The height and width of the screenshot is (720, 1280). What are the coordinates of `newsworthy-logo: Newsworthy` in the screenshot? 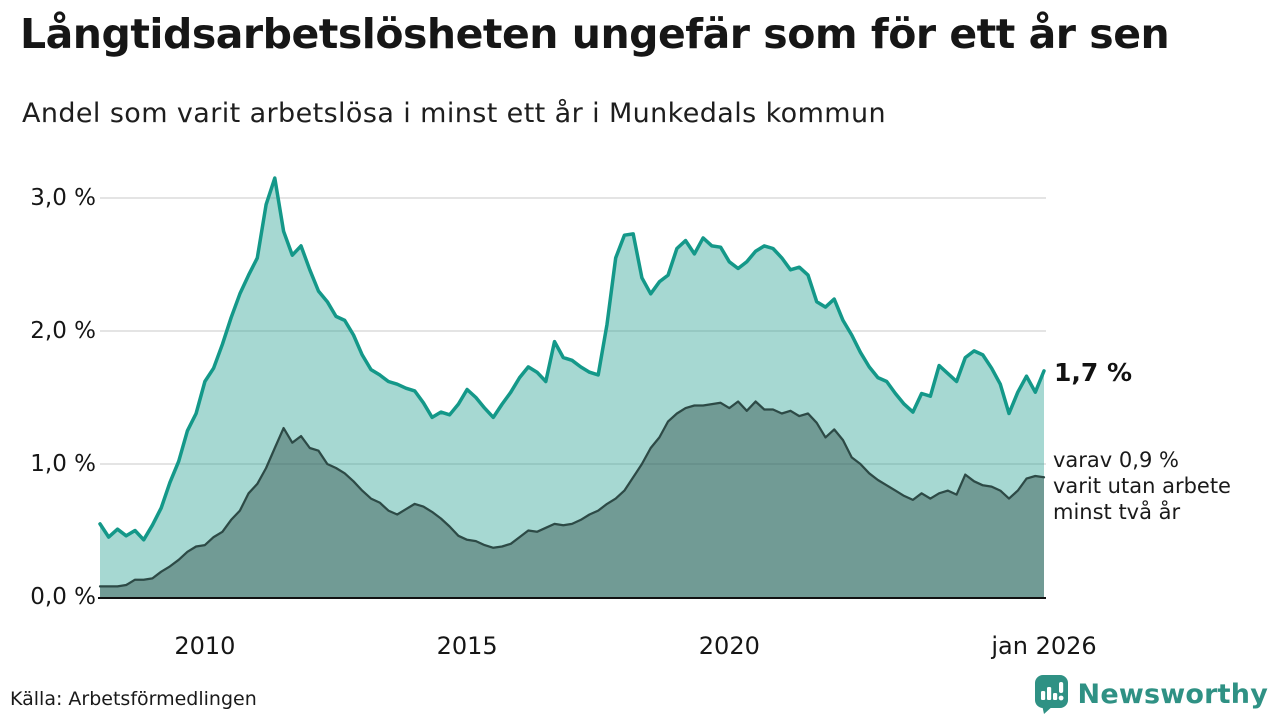 It's located at (1150, 694).